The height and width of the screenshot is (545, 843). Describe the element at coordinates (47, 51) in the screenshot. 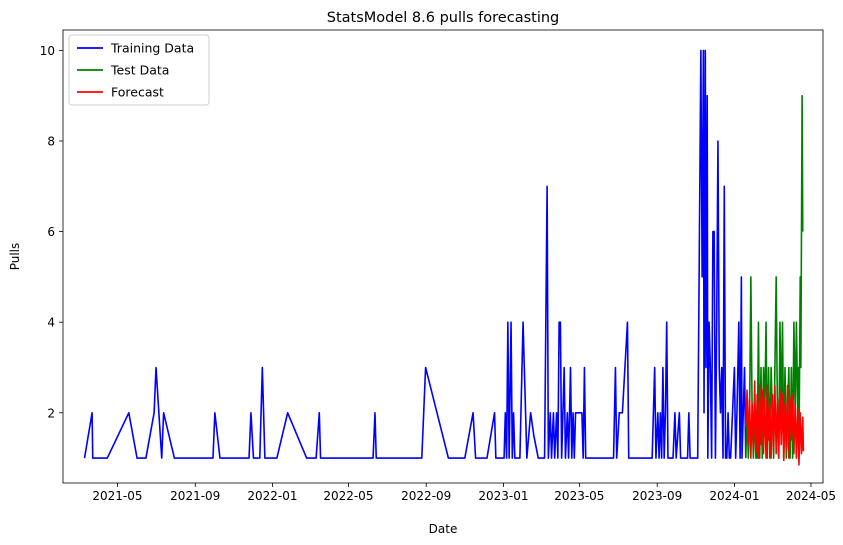

I see `y-tick-label: 10` at that location.